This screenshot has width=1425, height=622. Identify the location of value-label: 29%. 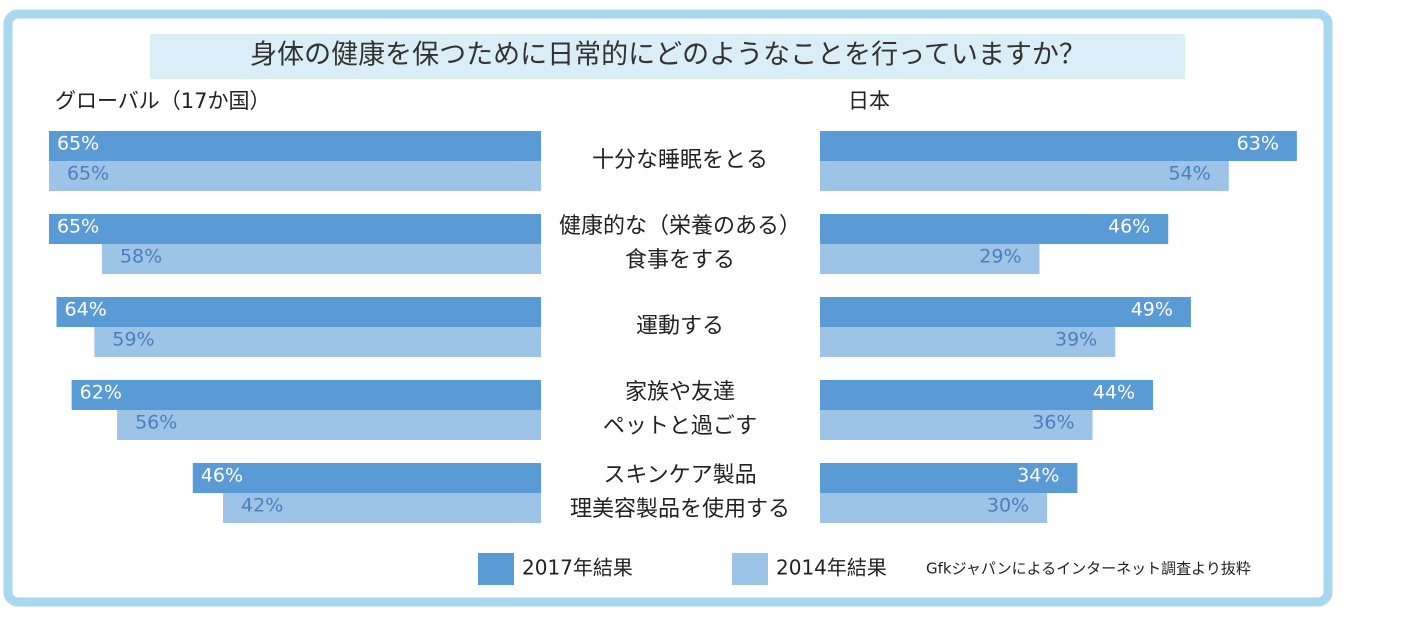
(1000, 257).